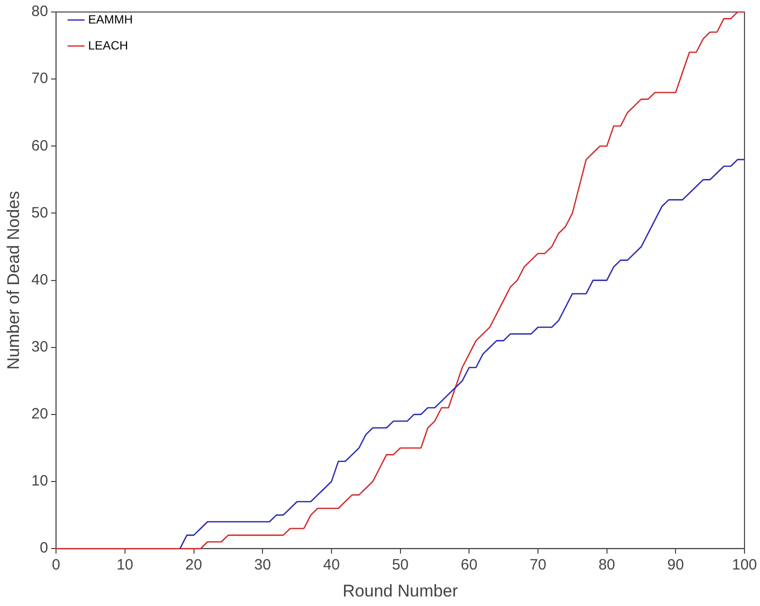 The image size is (760, 606). What do you see at coordinates (39, 414) in the screenshot?
I see `y-tick-label: 20` at bounding box center [39, 414].